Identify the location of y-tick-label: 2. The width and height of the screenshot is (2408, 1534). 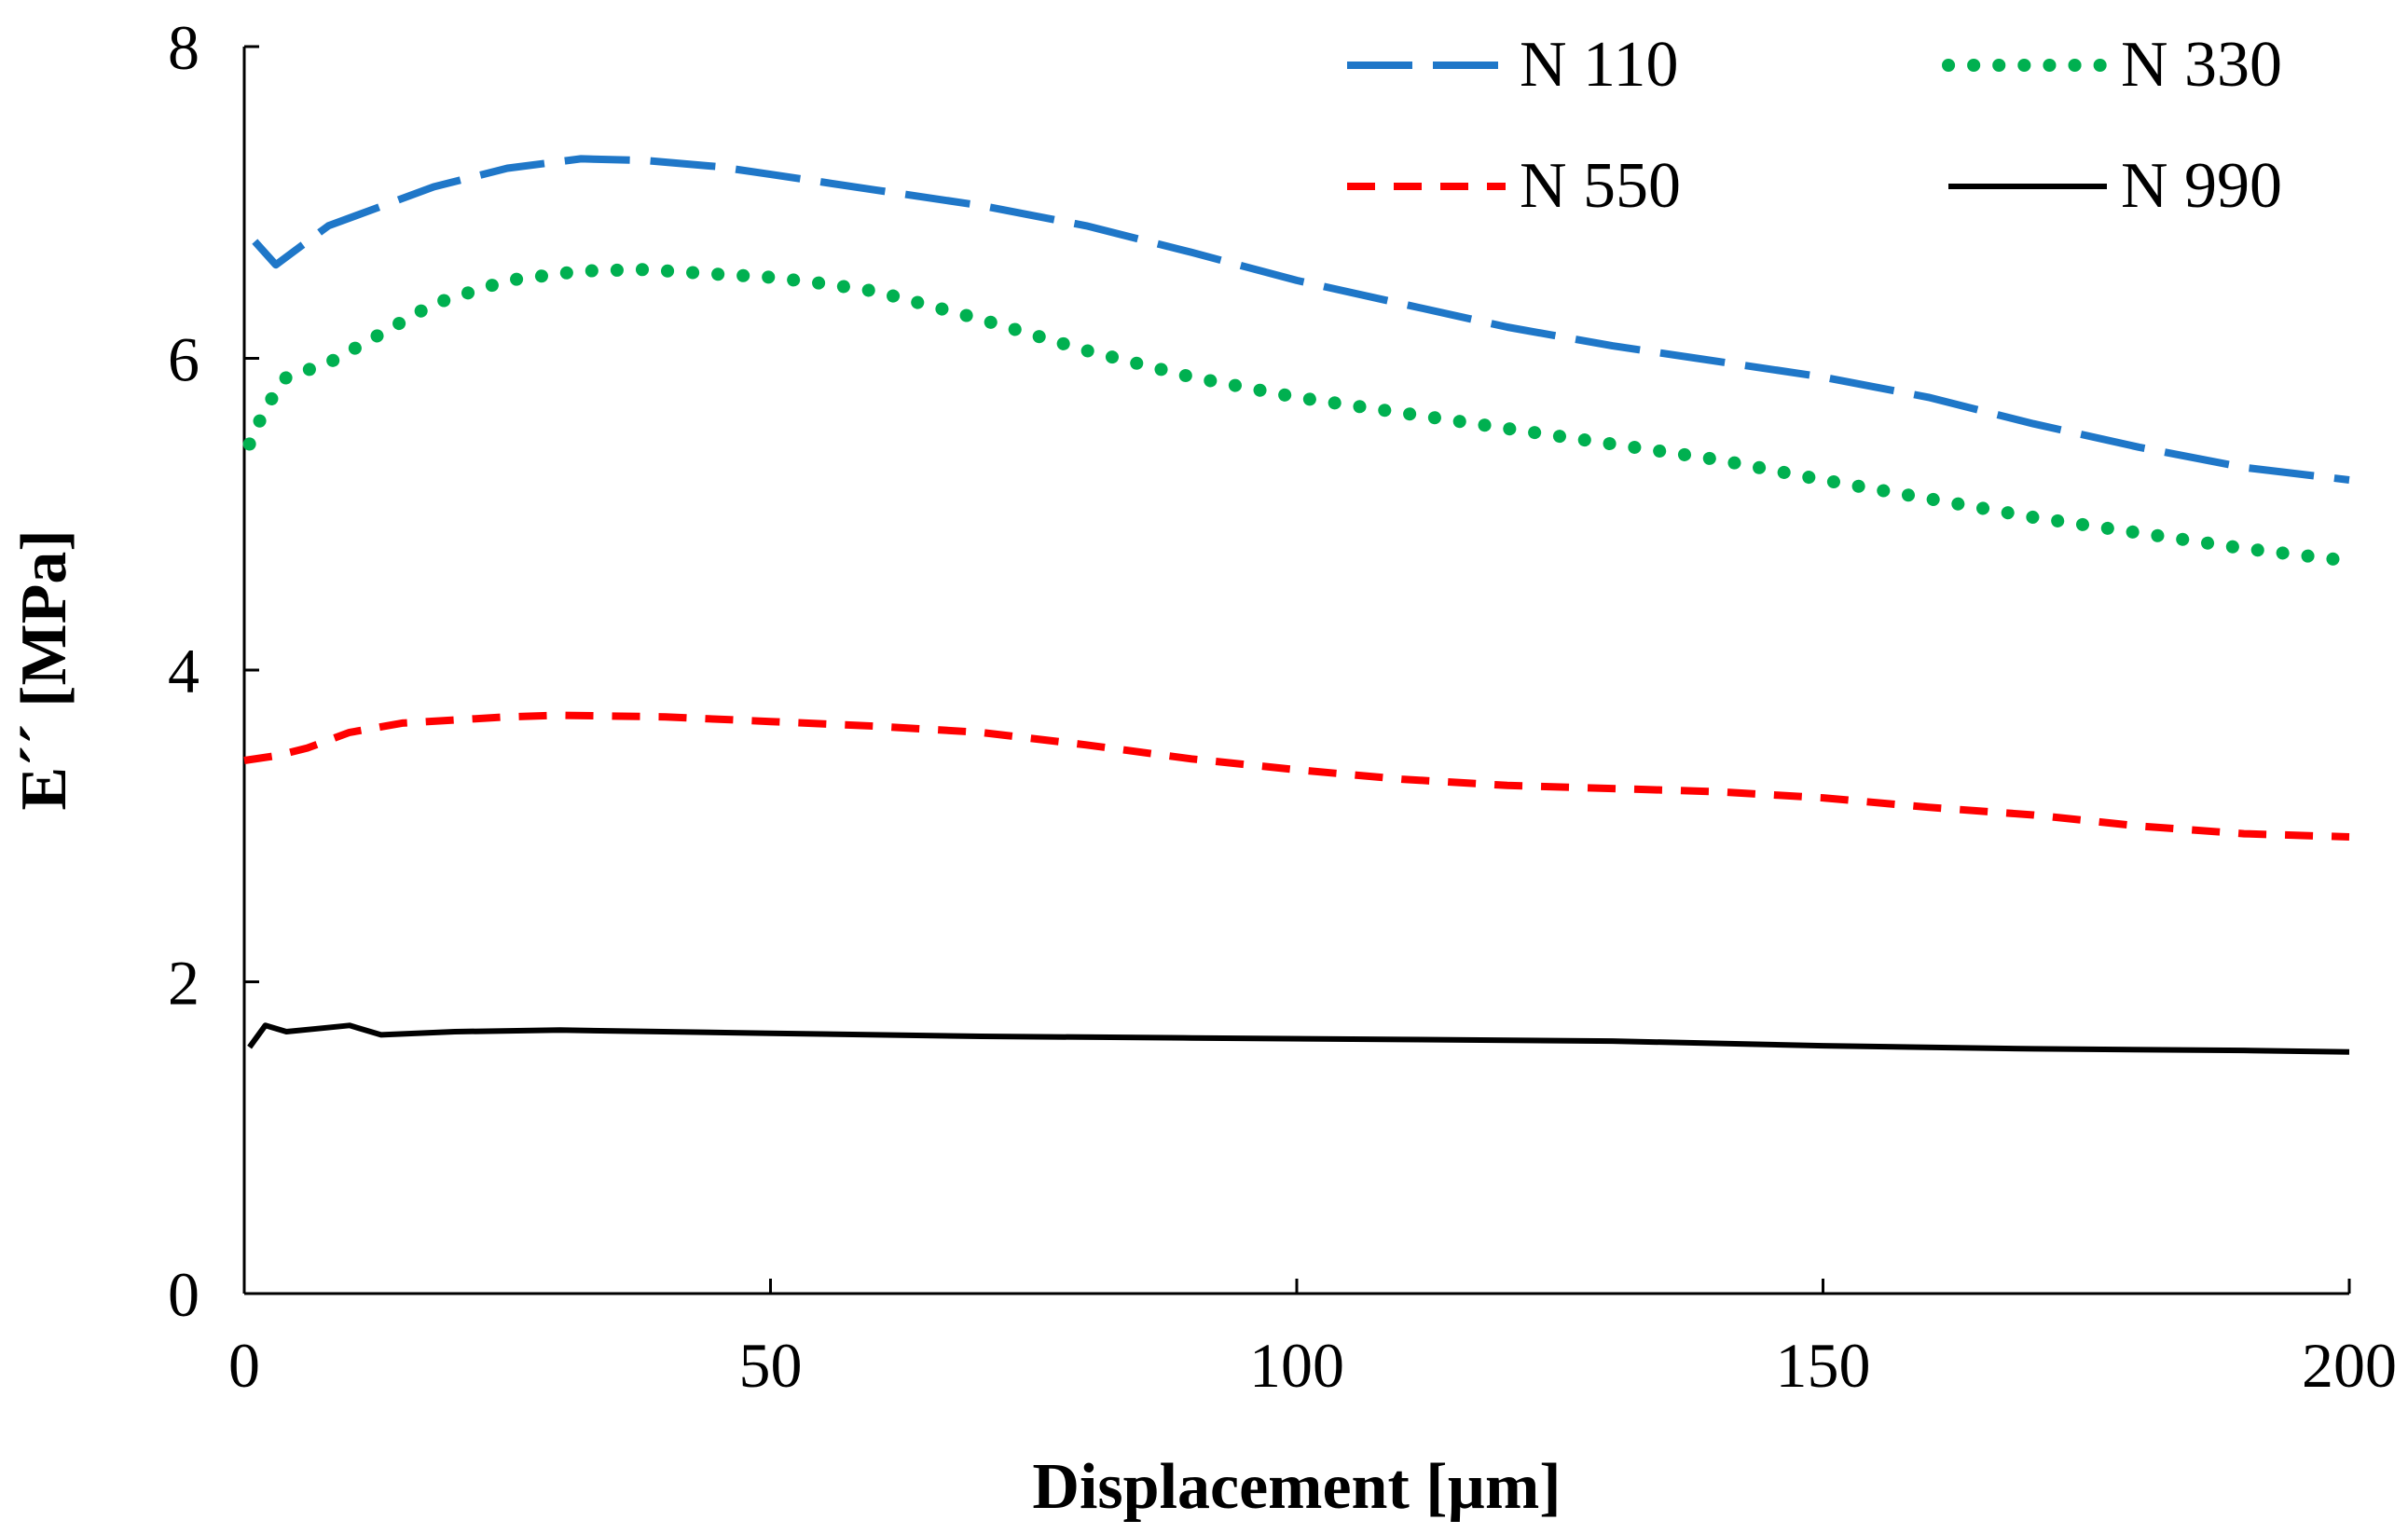
(184, 983).